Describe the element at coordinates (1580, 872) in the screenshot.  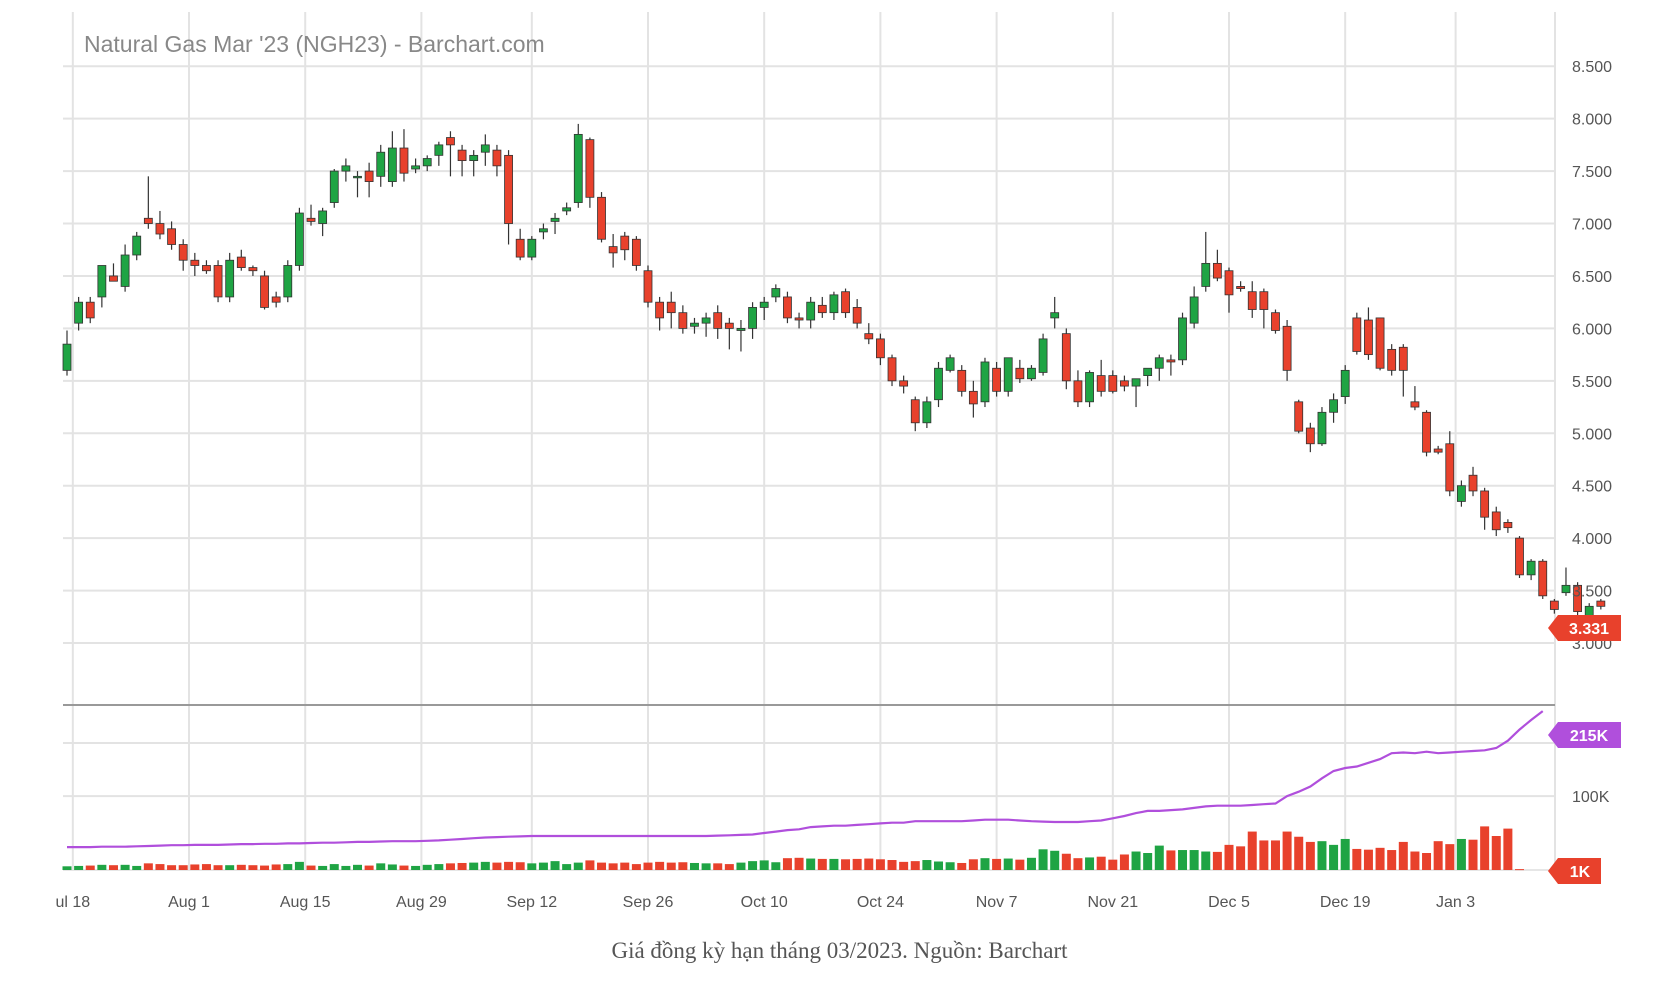
I see `last-volume-value: 1K` at that location.